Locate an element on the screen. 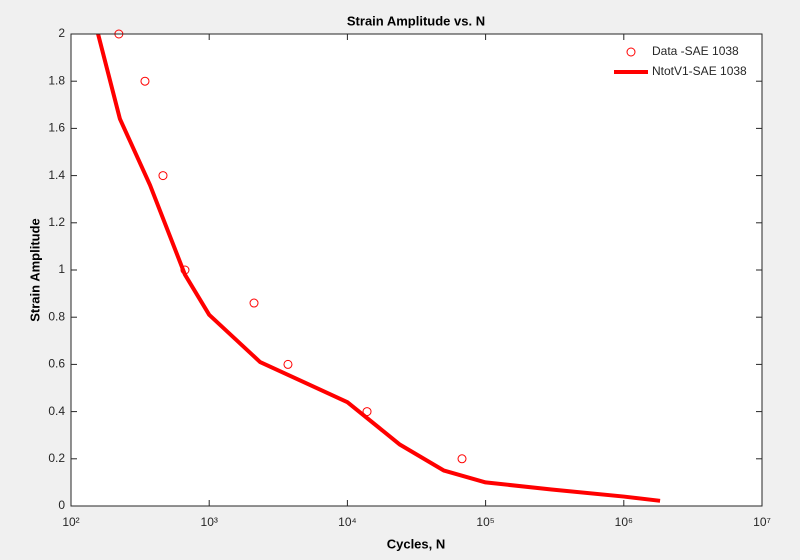 This screenshot has width=800, height=560. y-tick-label: 0 is located at coordinates (61, 505).